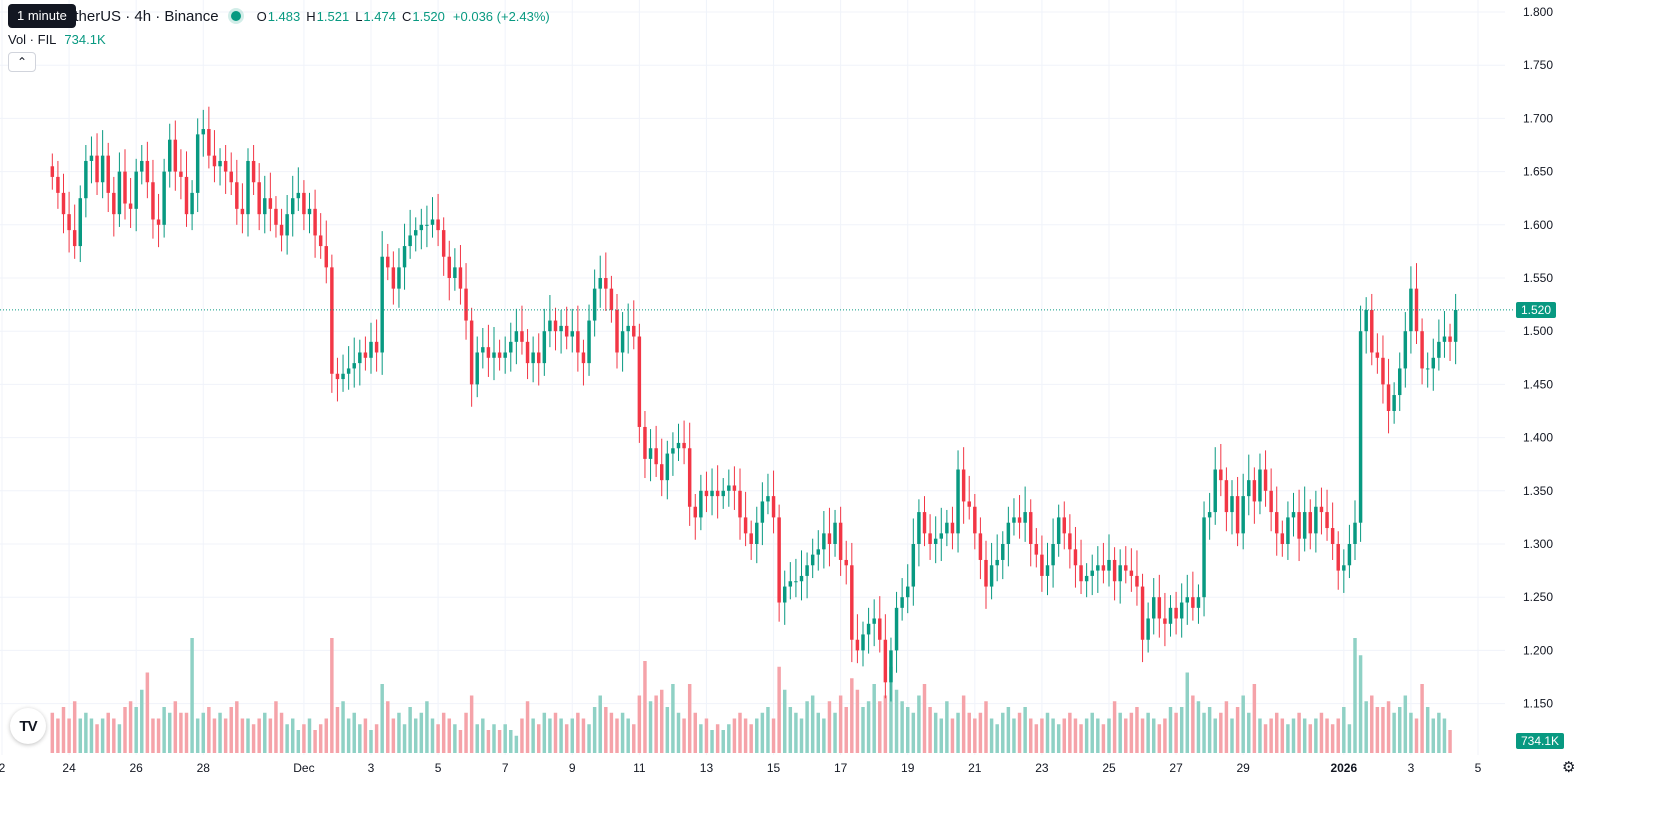 This screenshot has width=1678, height=835. I want to click on collapse-legend-button: ⌃, so click(22, 62).